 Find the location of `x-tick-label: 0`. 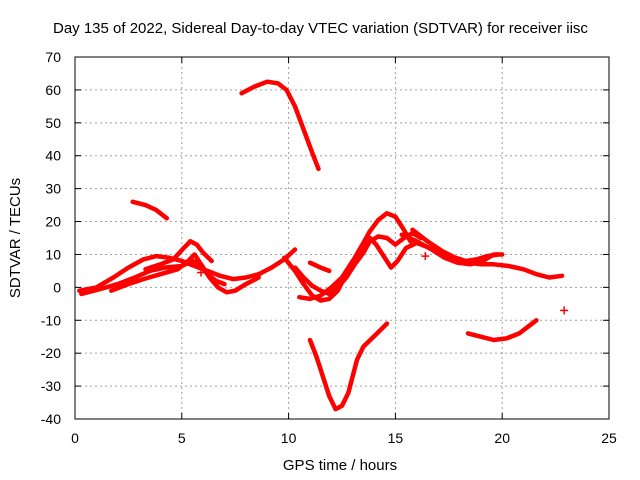

x-tick-label: 0 is located at coordinates (75, 438).